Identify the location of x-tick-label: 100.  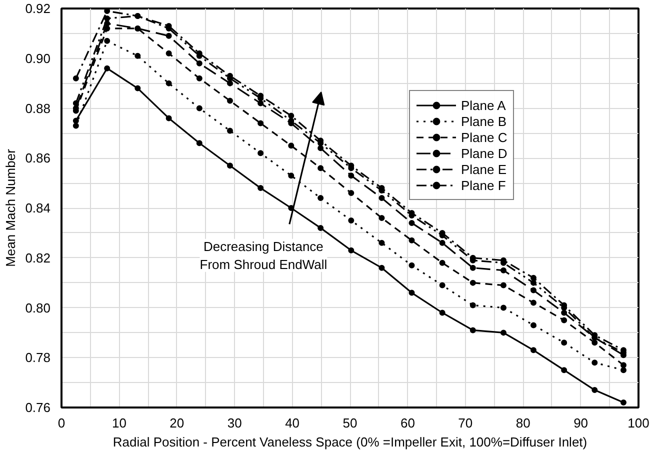
(639, 423).